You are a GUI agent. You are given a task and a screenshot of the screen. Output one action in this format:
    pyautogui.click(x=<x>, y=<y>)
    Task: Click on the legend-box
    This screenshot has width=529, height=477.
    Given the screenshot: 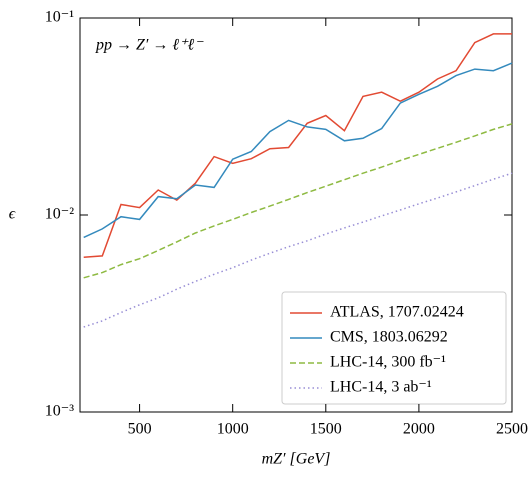 What is the action you would take?
    pyautogui.click(x=394, y=348)
    